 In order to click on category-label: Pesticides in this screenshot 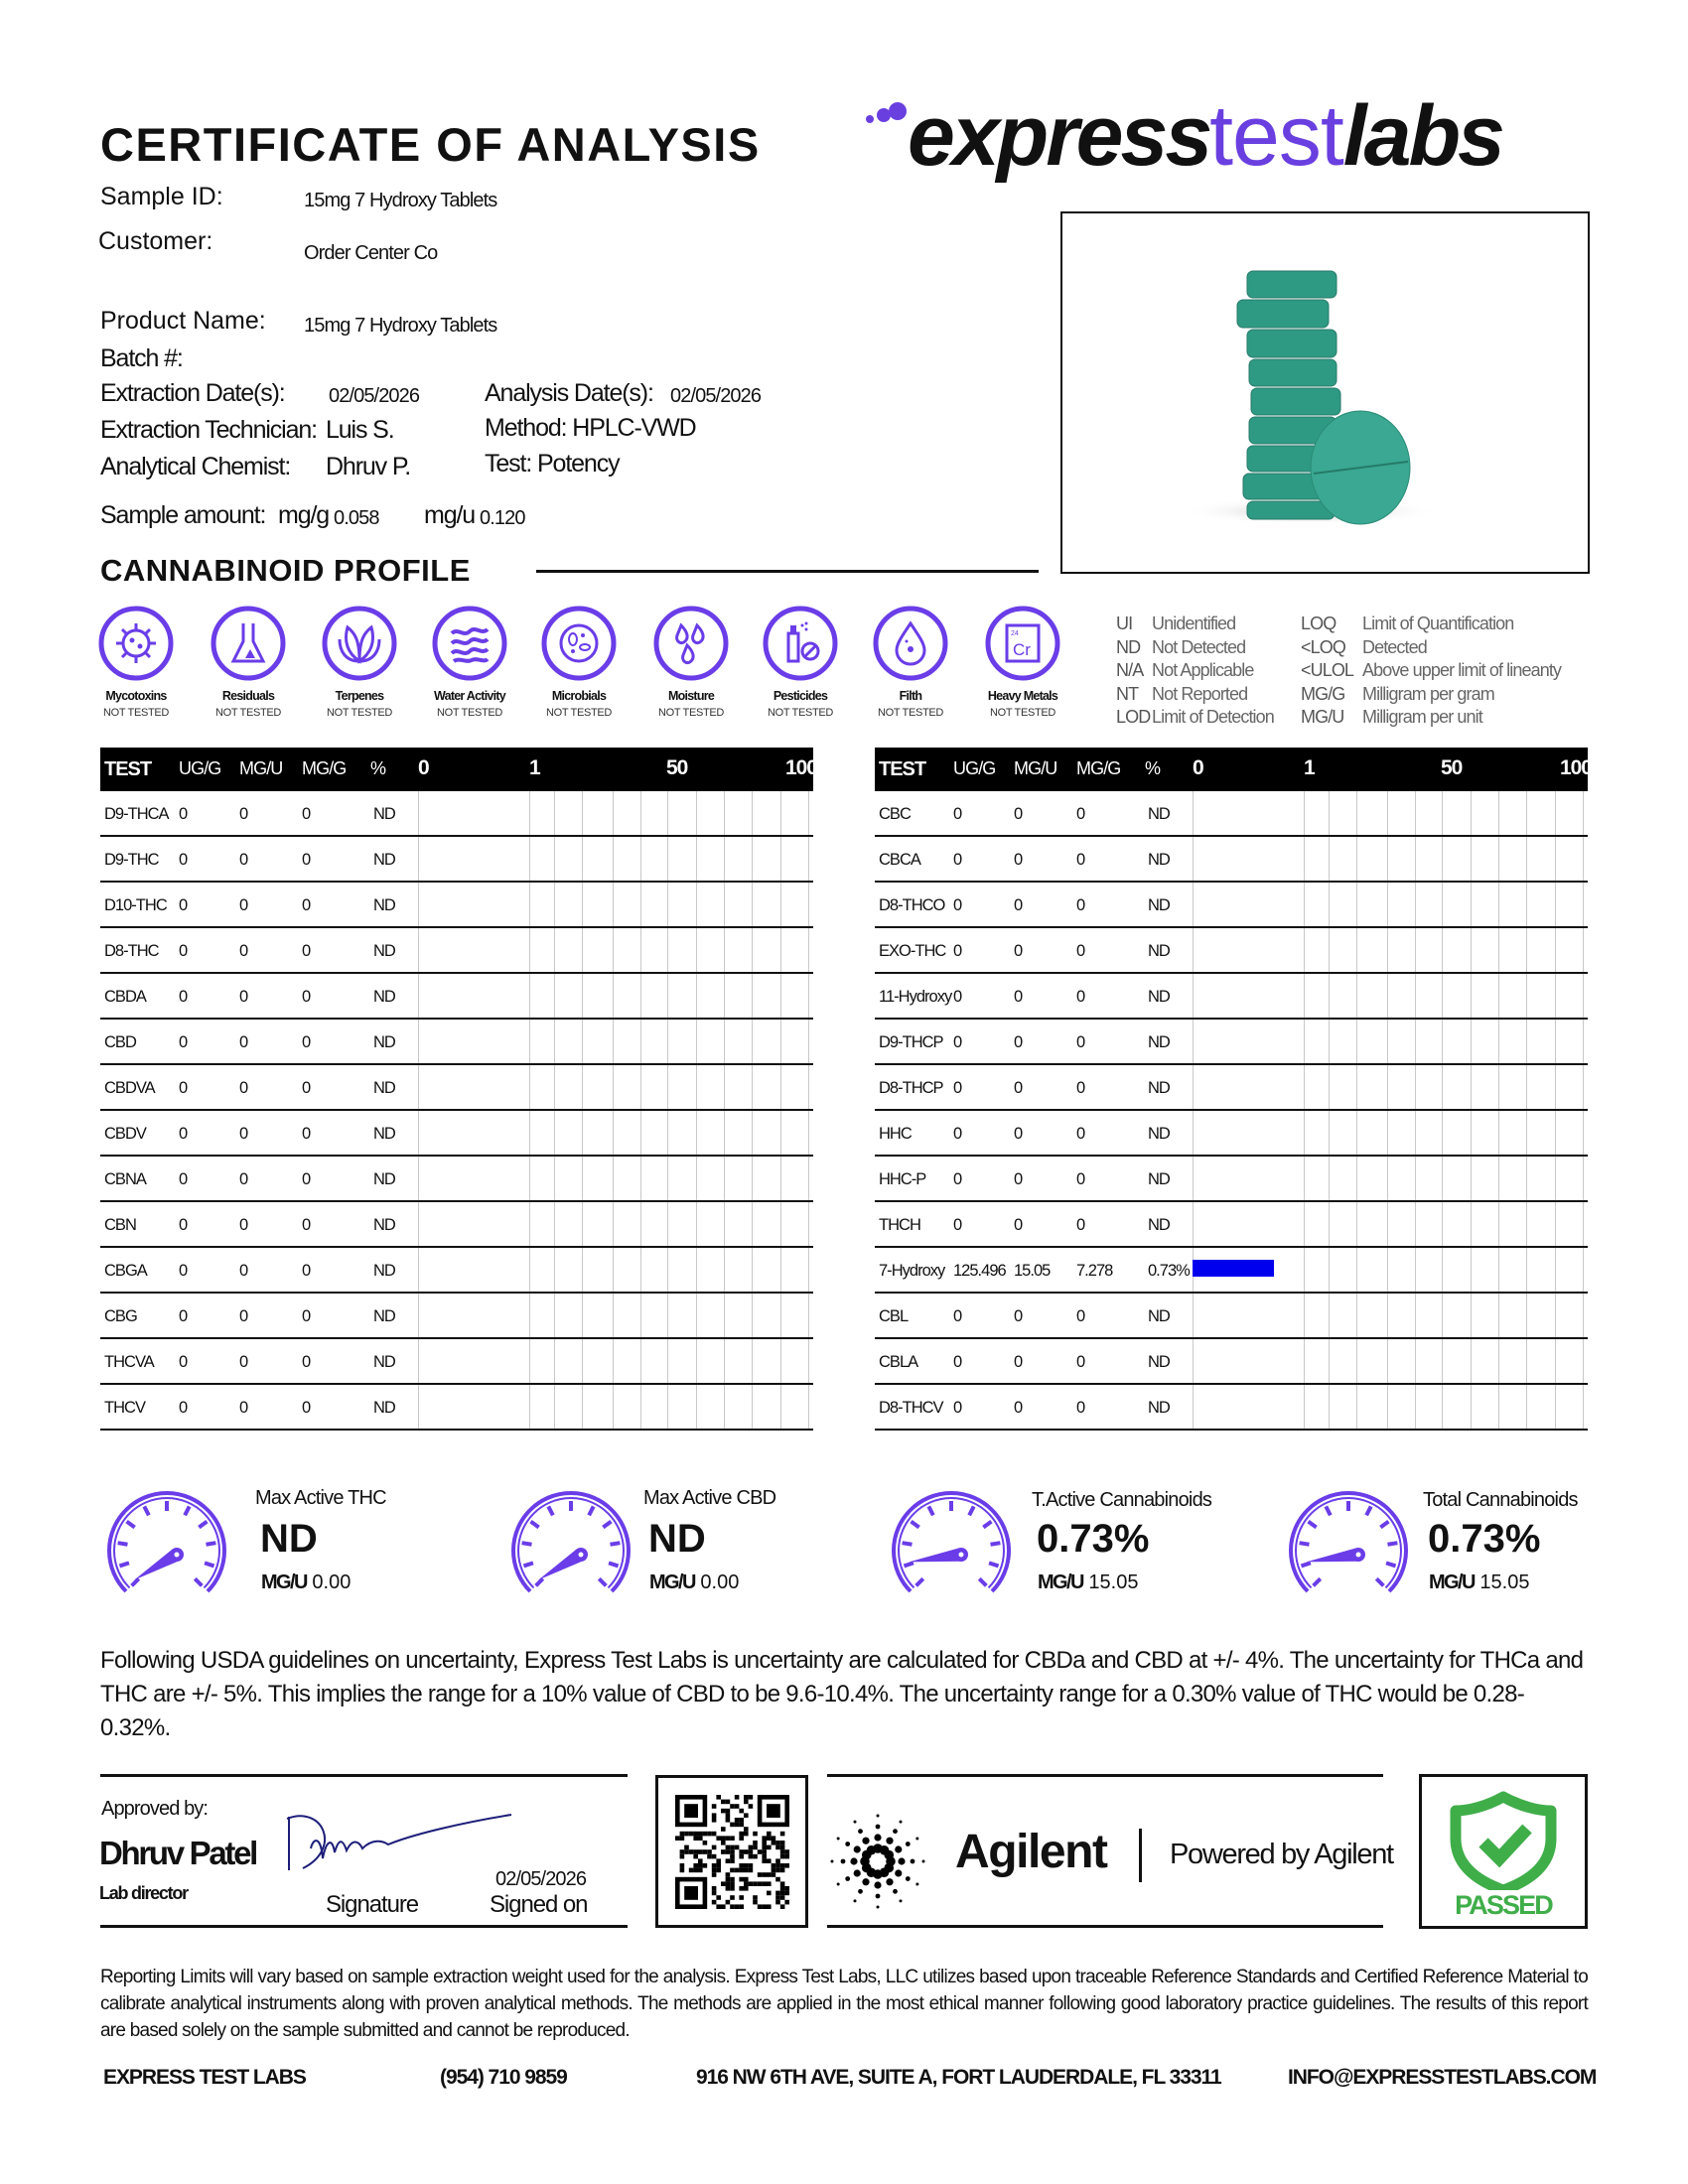, I will do `click(800, 696)`.